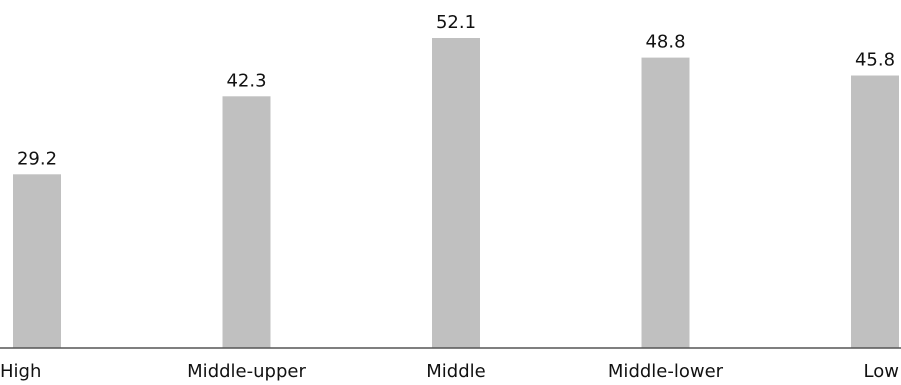 The height and width of the screenshot is (385, 901). What do you see at coordinates (455, 371) in the screenshot?
I see `x-tick-label-middle: Middle` at bounding box center [455, 371].